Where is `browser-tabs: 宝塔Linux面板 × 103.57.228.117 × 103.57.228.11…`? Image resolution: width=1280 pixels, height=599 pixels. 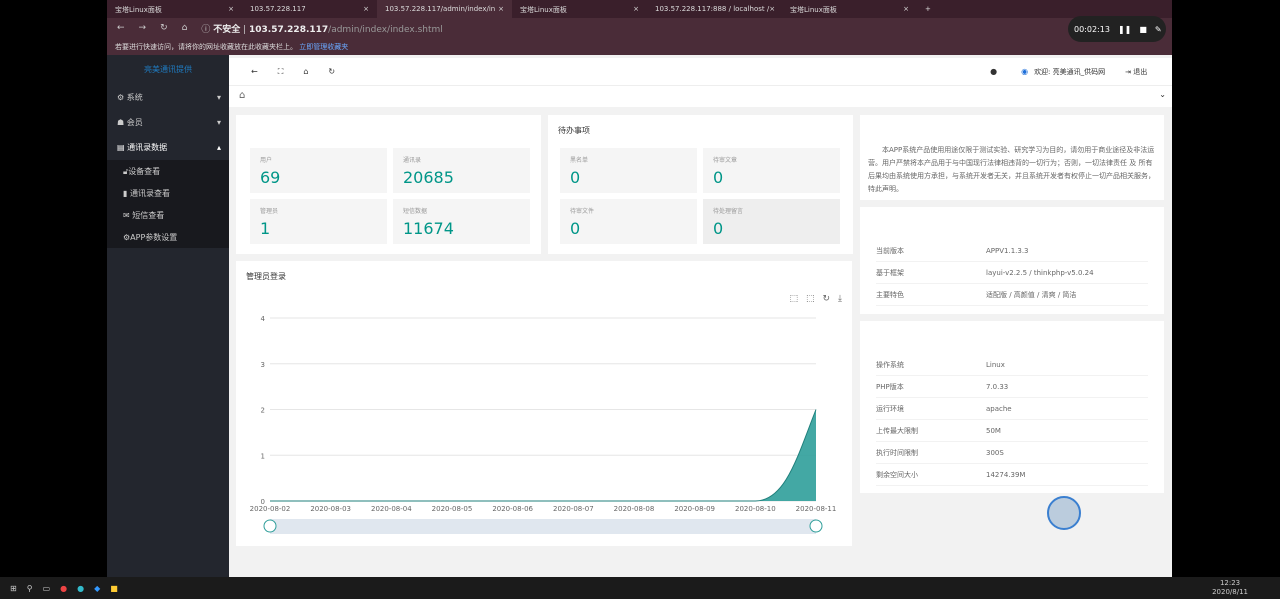 browser-tabs: 宝塔Linux面板 × 103.57.228.117 × 103.57.228.11… is located at coordinates (639, 9).